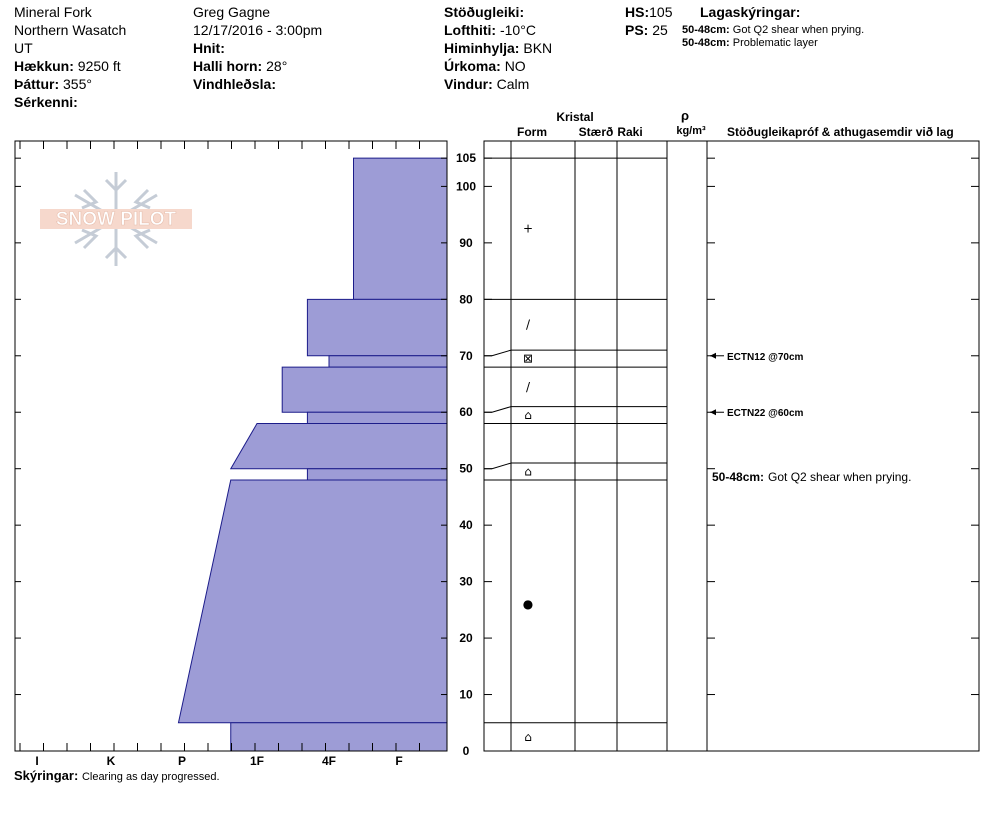 The height and width of the screenshot is (840, 994). Describe the element at coordinates (750, 12) in the screenshot. I see `layers-notes-title: Lagaskýringar:` at that location.